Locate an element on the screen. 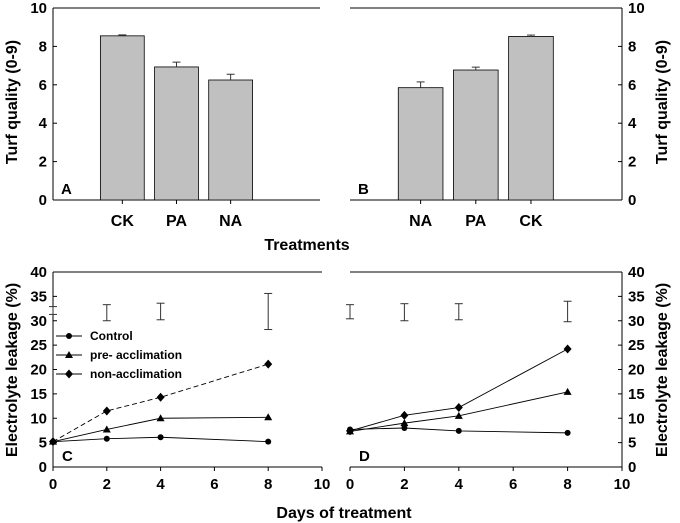 The width and height of the screenshot is (680, 523). panel-label: A is located at coordinates (66, 189).